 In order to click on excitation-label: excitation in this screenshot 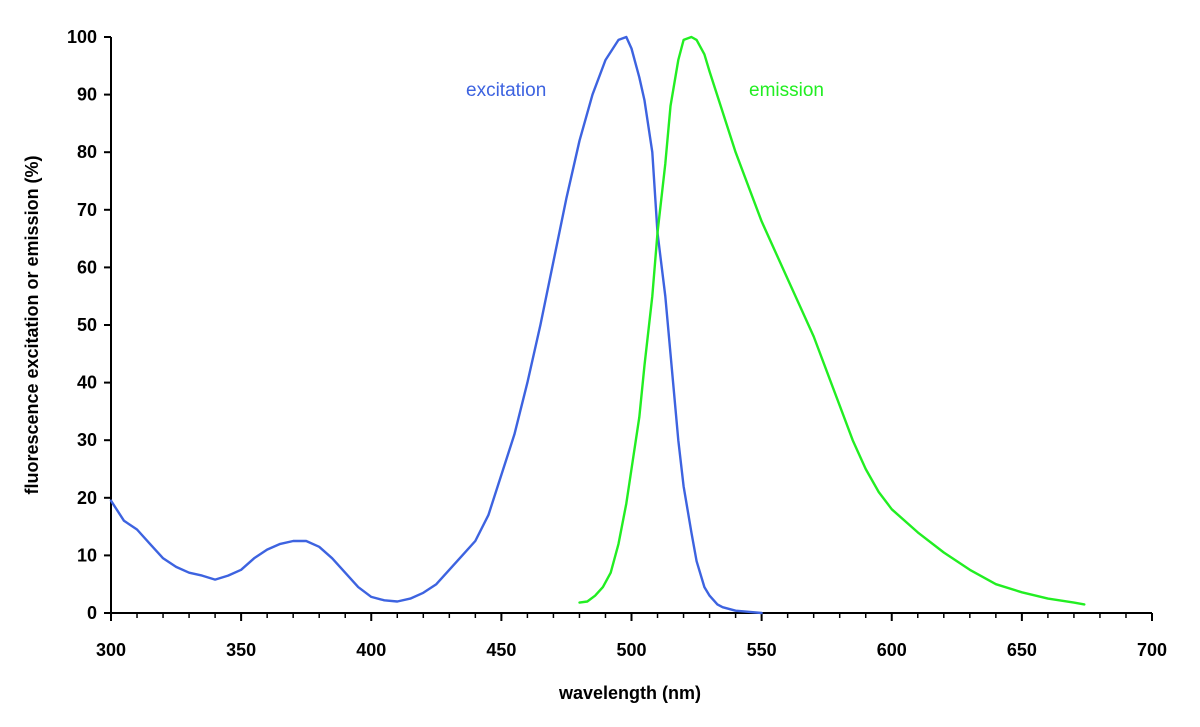, I will do `click(506, 90)`.